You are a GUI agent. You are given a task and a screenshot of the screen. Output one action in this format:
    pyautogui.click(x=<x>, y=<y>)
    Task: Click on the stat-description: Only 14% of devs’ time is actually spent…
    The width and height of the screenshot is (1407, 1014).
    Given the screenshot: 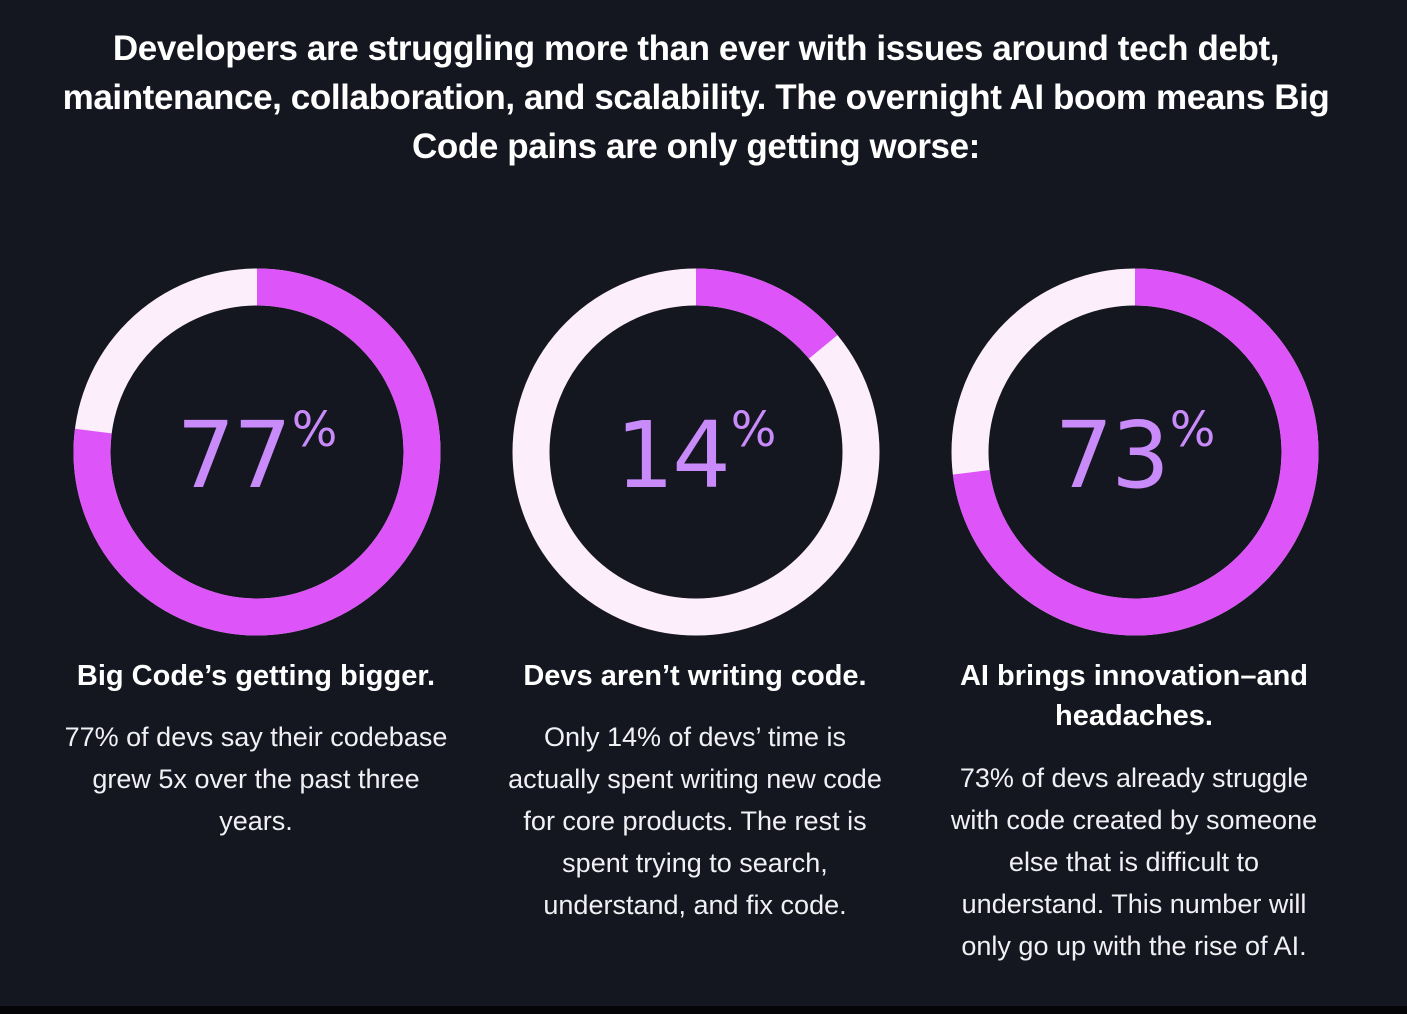 What is the action you would take?
    pyautogui.click(x=695, y=821)
    